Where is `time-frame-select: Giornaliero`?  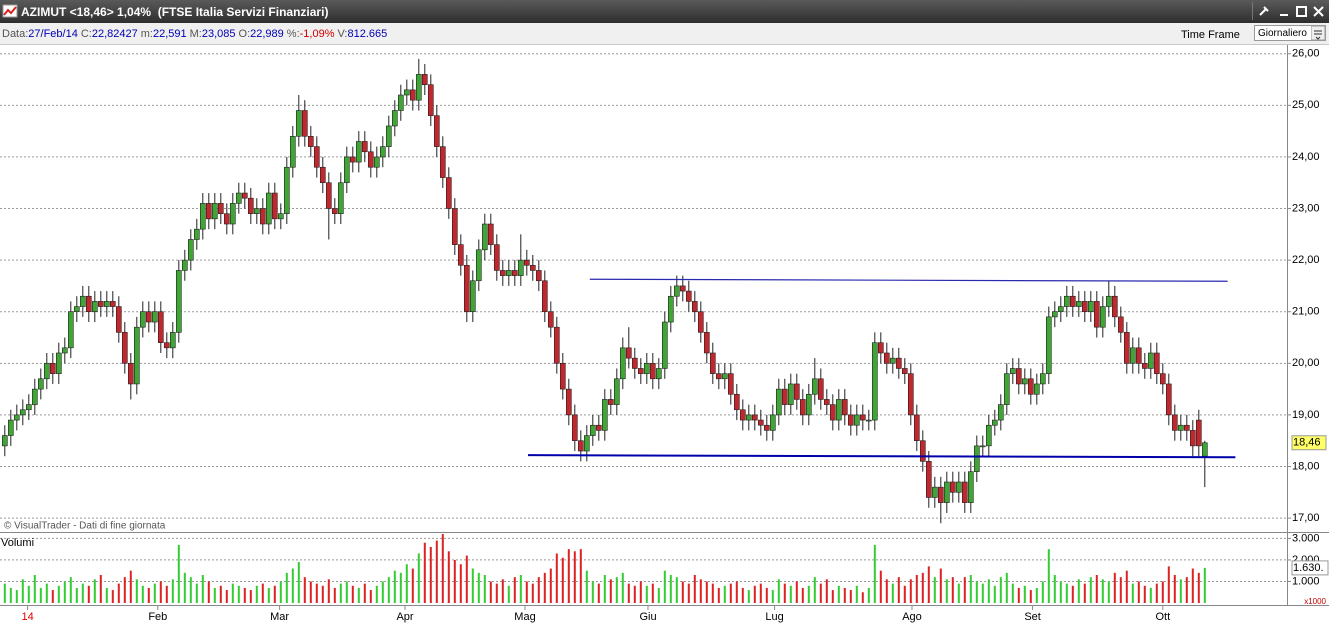 time-frame-select: Giornaliero is located at coordinates (1290, 33).